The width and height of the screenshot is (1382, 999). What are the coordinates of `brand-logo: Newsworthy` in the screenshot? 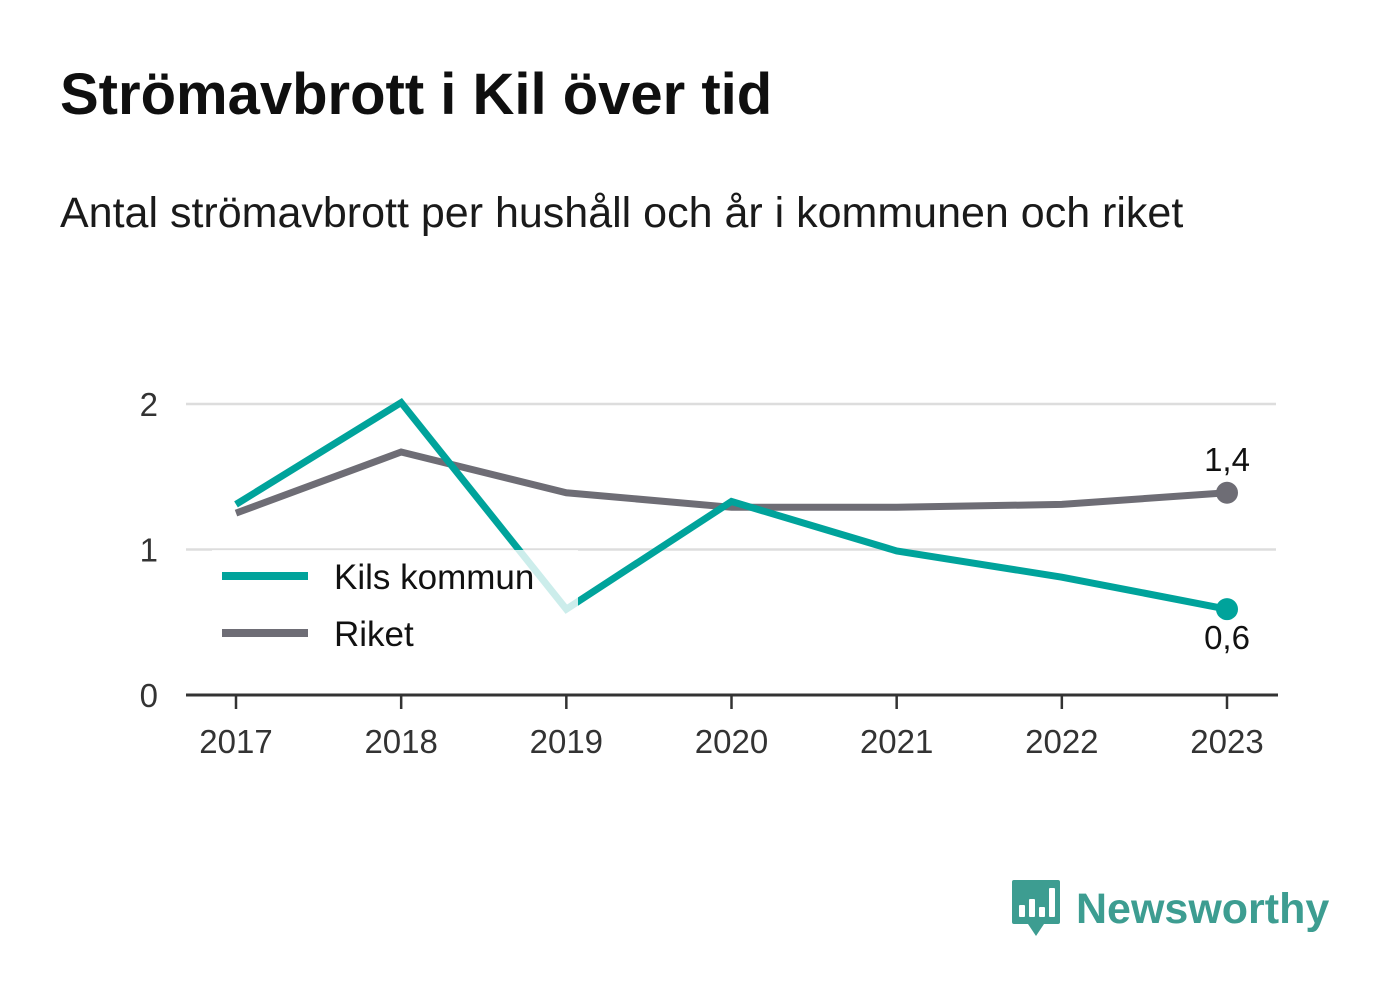 It's located at (1169, 909).